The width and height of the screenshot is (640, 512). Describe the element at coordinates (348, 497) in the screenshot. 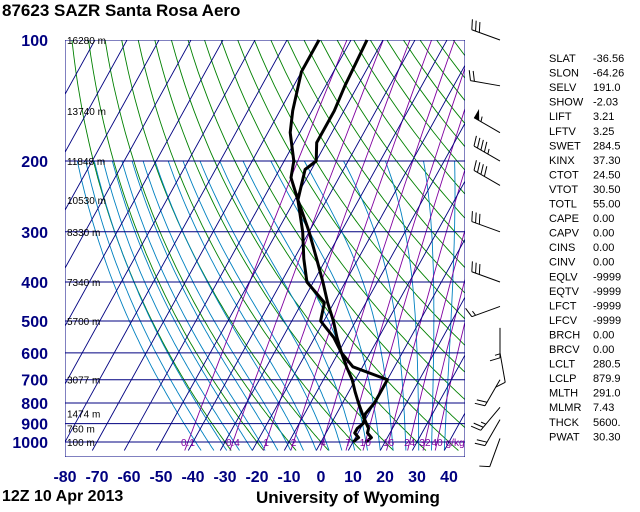

I see `data-source: University of Wyoming` at that location.